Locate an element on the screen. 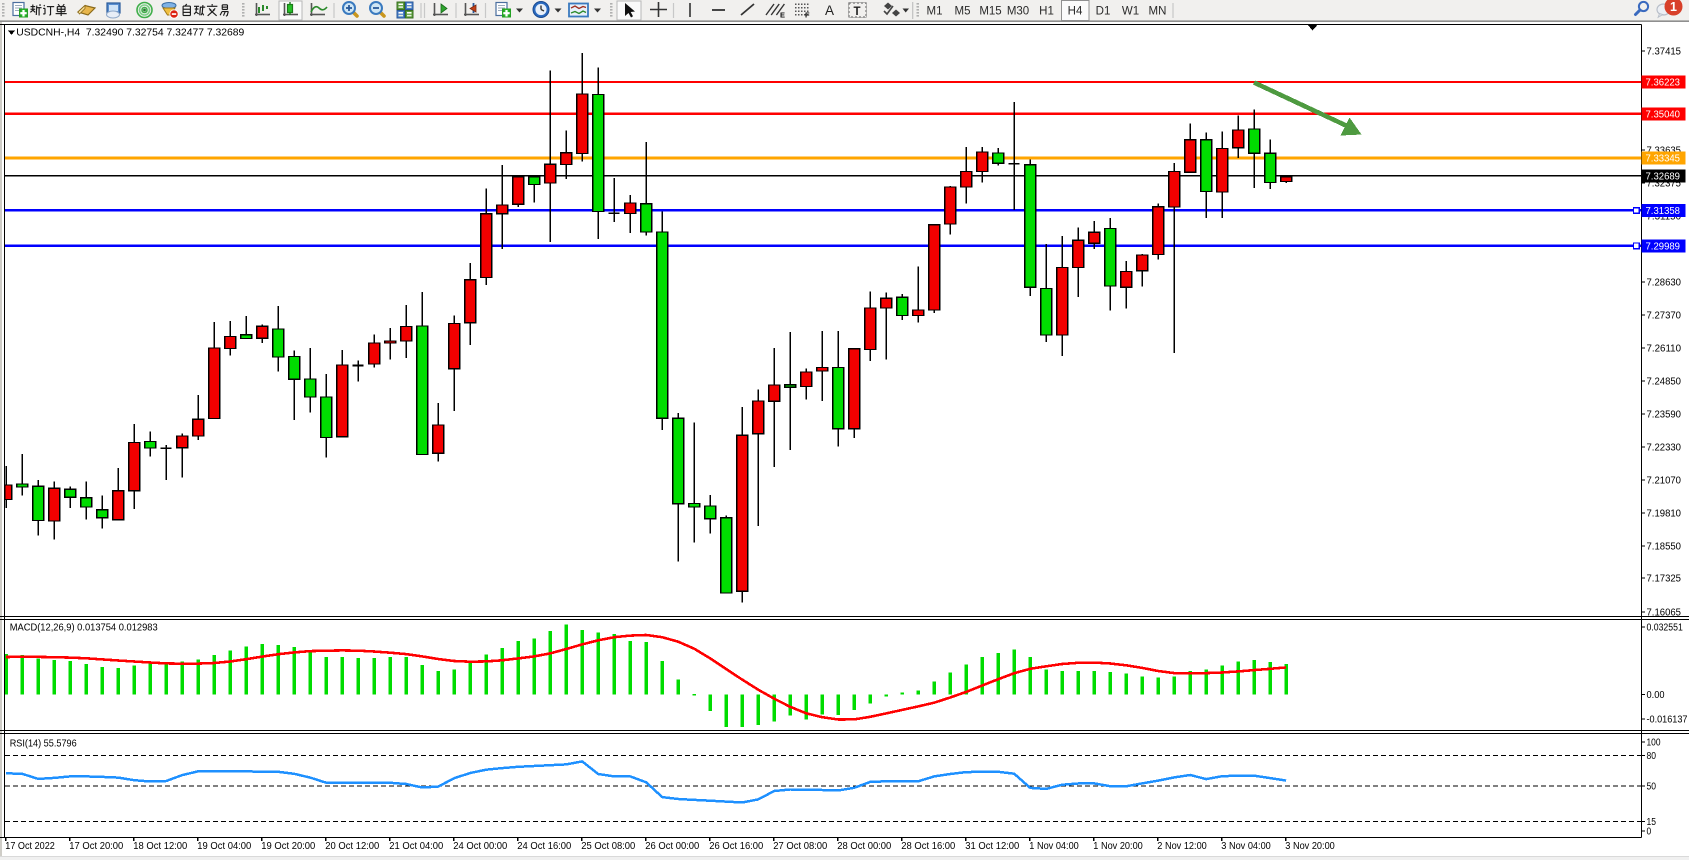  svg-text: 3 Nov 20:00 is located at coordinates (1310, 846).